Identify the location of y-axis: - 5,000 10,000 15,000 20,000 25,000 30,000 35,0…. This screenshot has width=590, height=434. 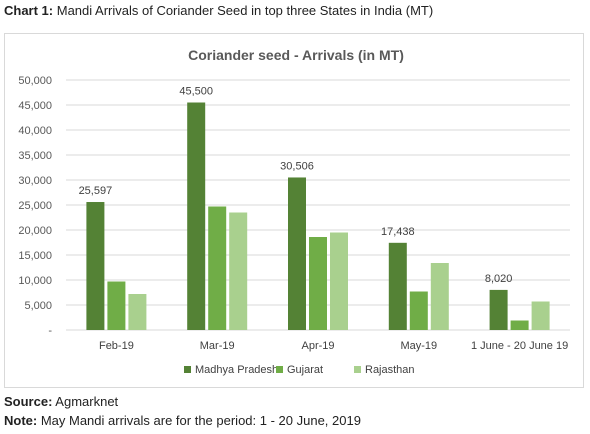
(35, 206).